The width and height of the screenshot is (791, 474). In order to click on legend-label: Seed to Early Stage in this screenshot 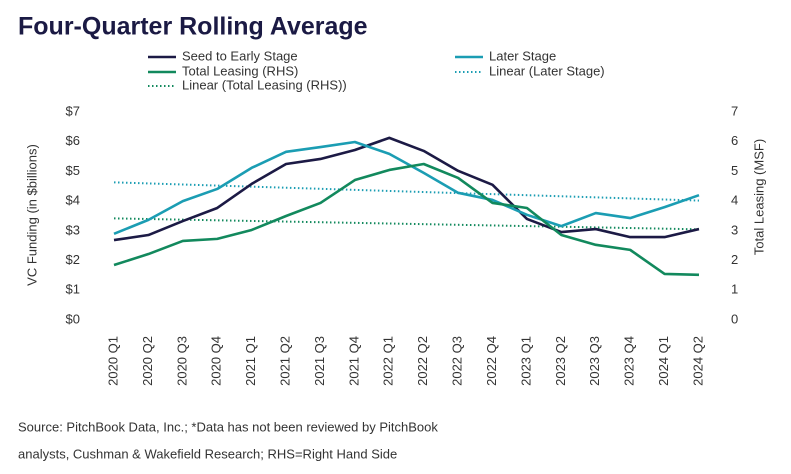, I will do `click(240, 55)`.